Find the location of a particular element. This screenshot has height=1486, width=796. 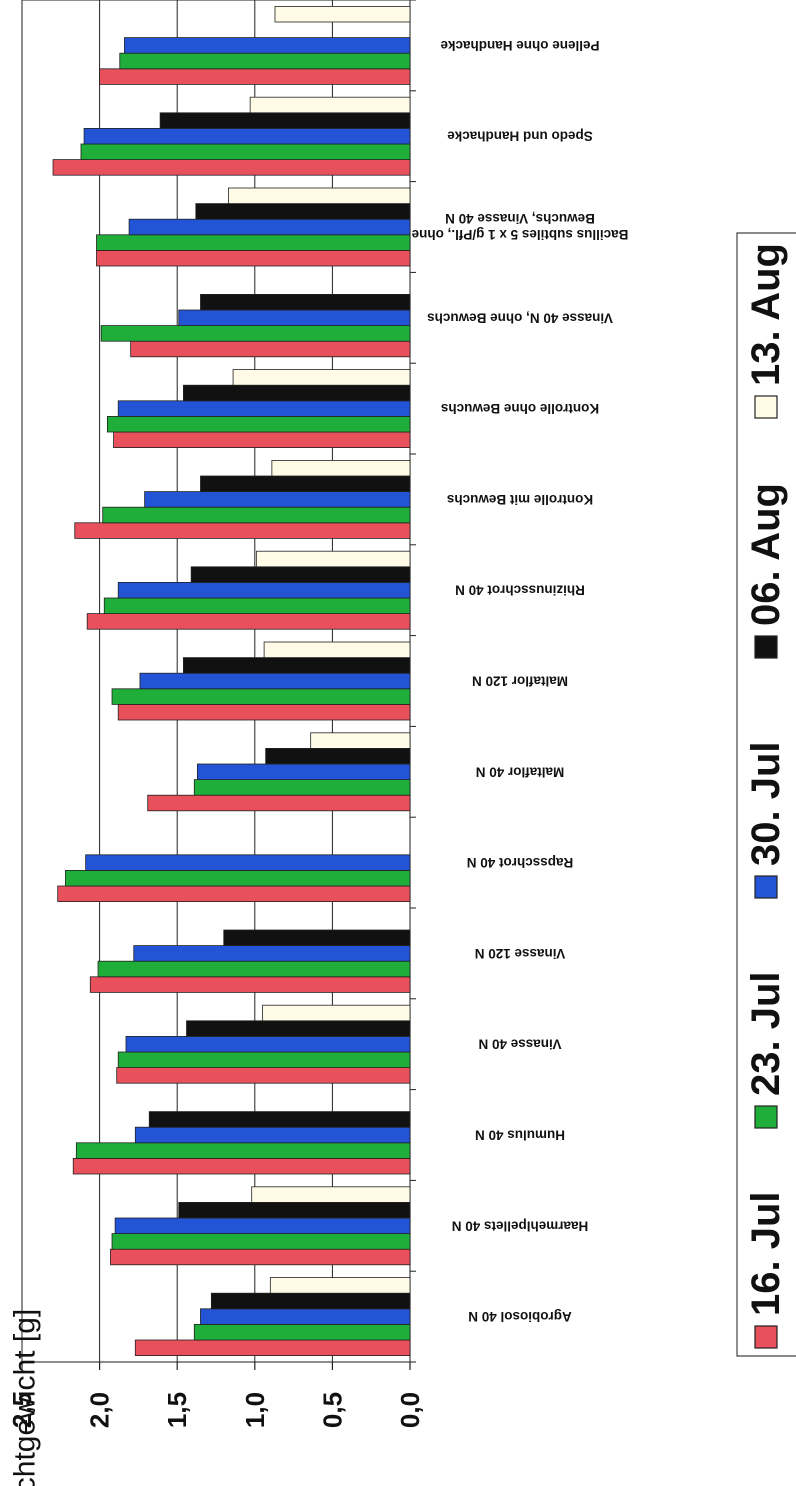

legend-entry: 30. Jul is located at coordinates (766, 820).